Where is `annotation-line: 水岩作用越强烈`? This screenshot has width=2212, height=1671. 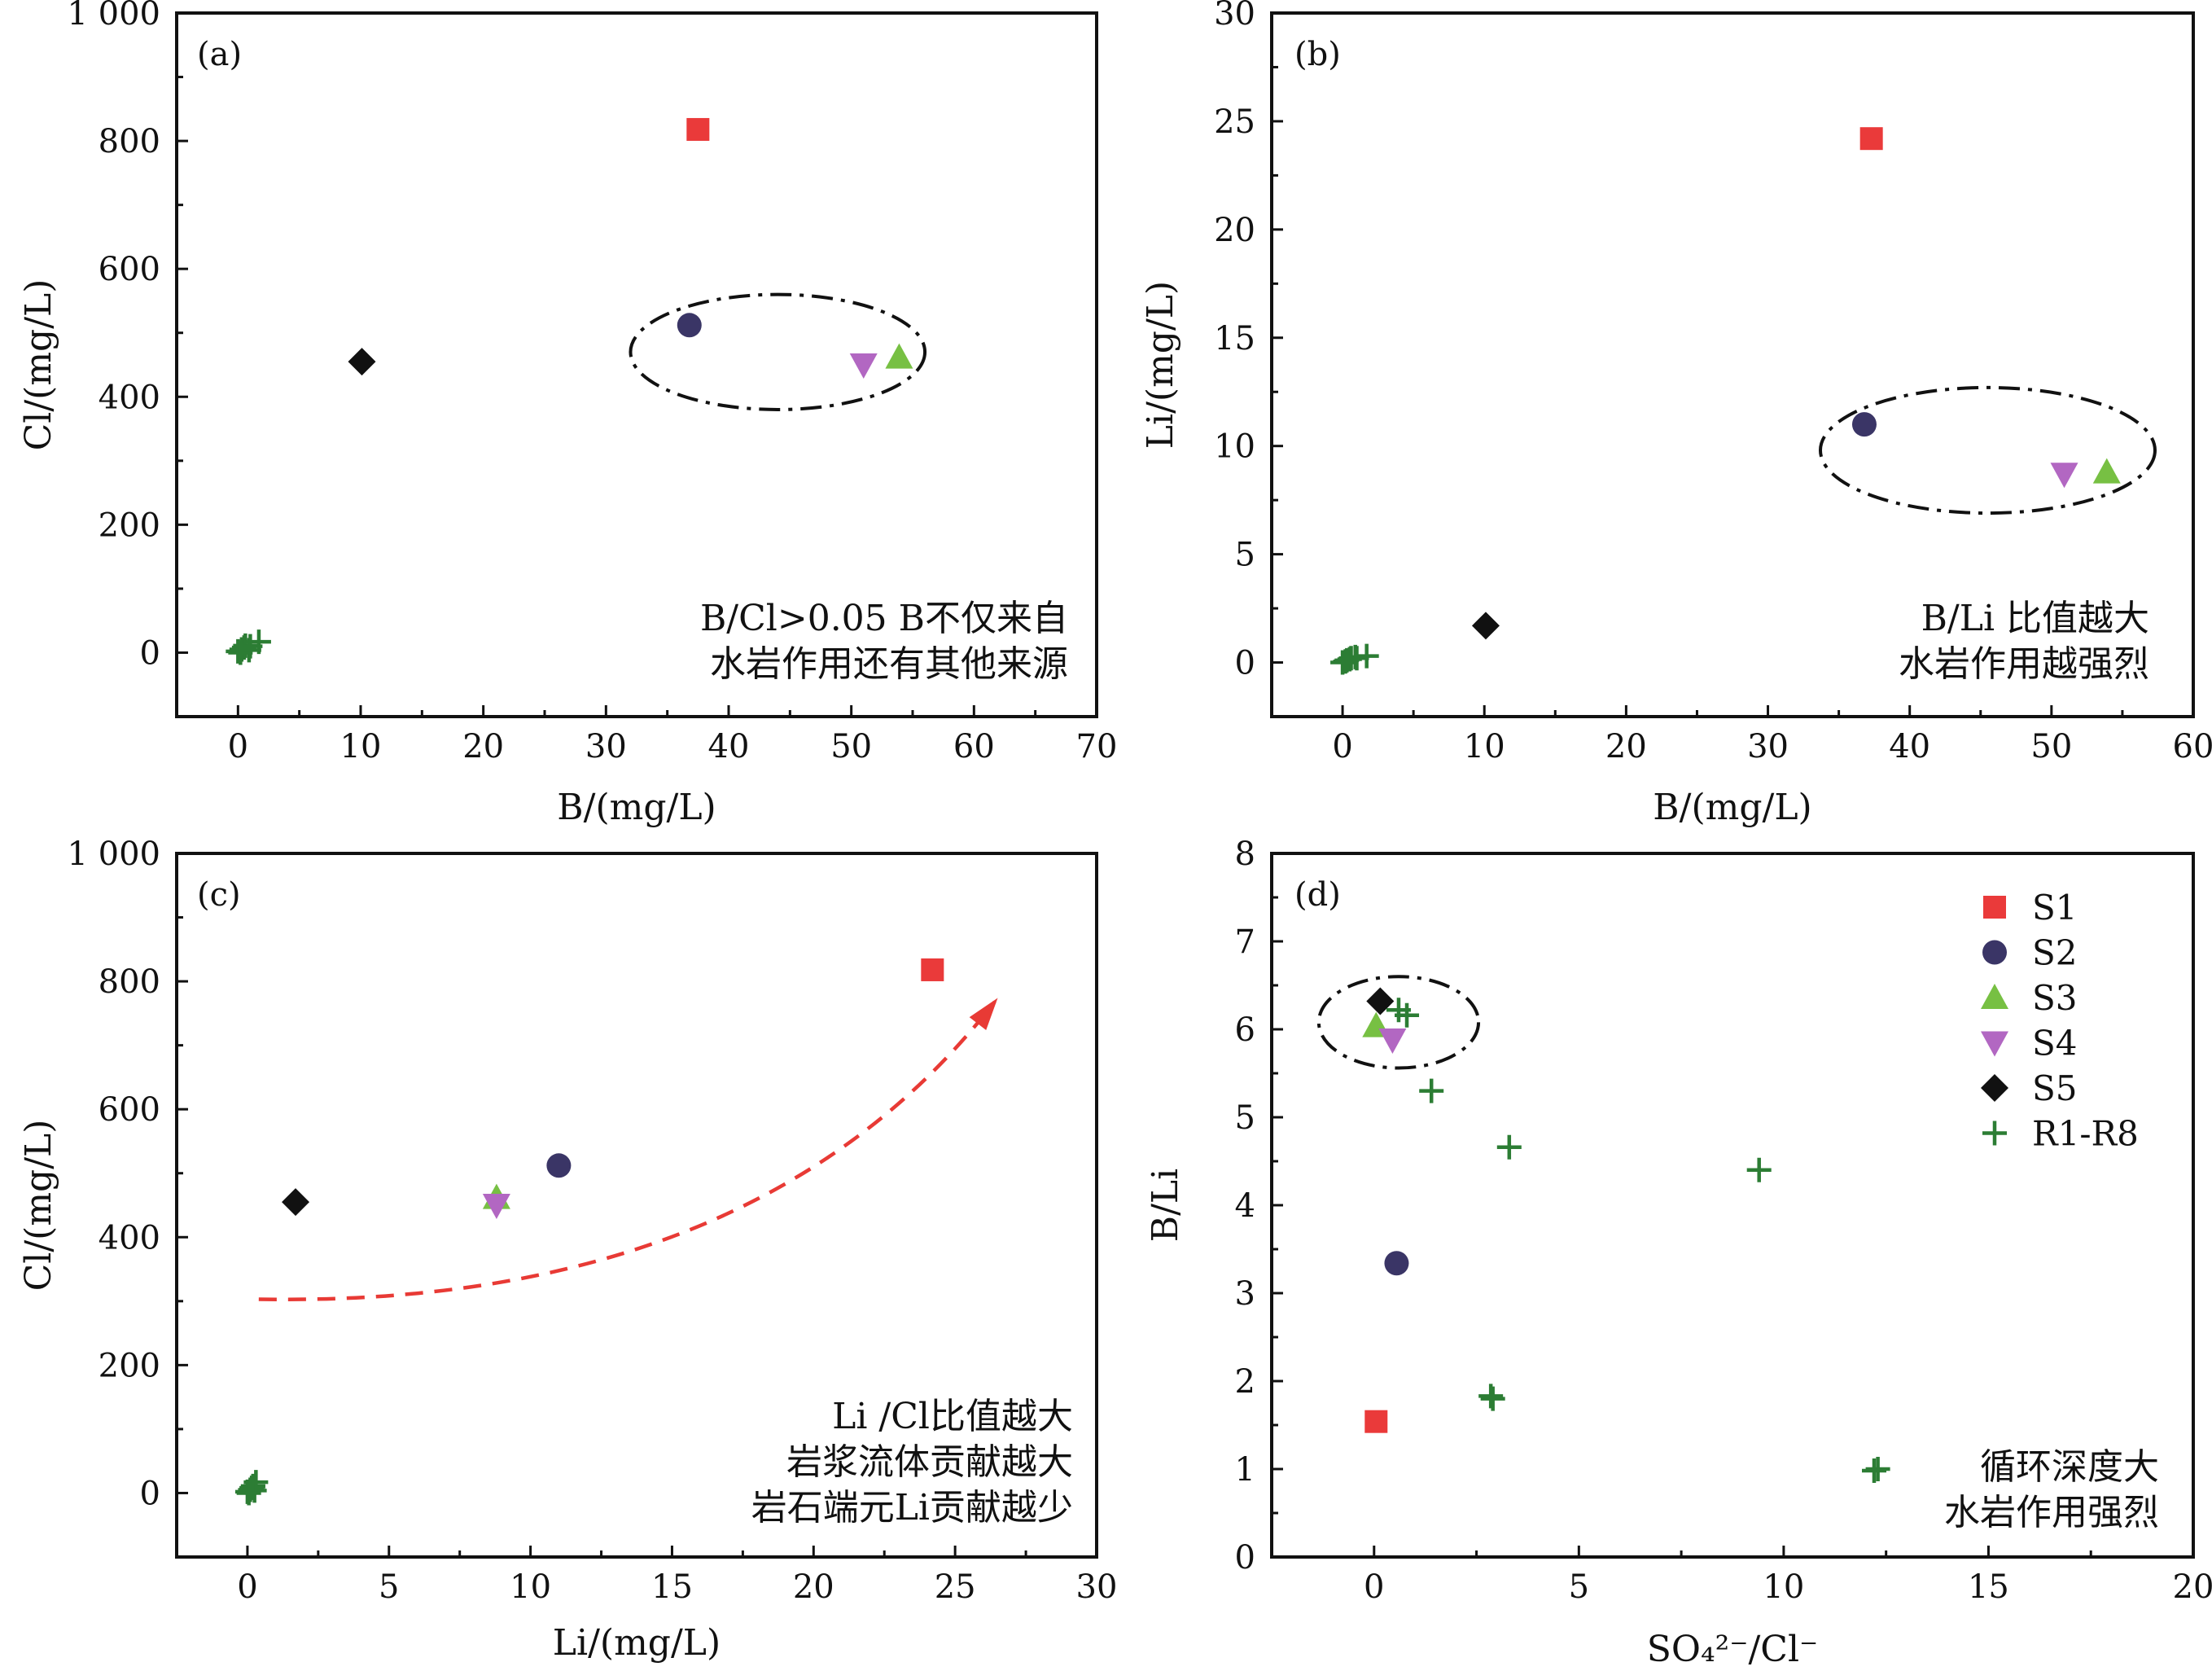 annotation-line: 水岩作用越强烈 is located at coordinates (2024, 664).